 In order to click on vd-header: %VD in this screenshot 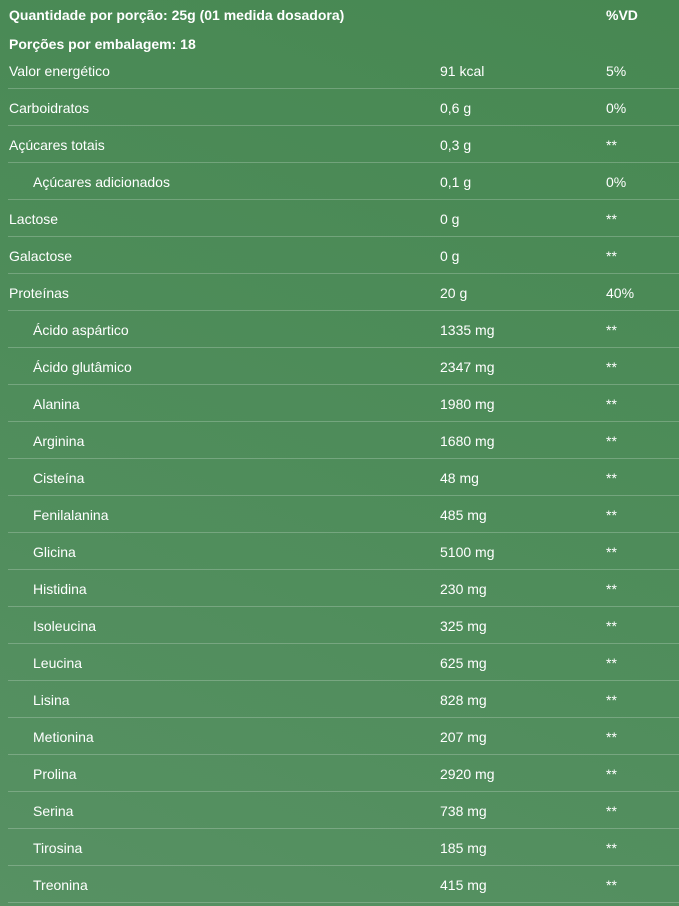, I will do `click(622, 15)`.